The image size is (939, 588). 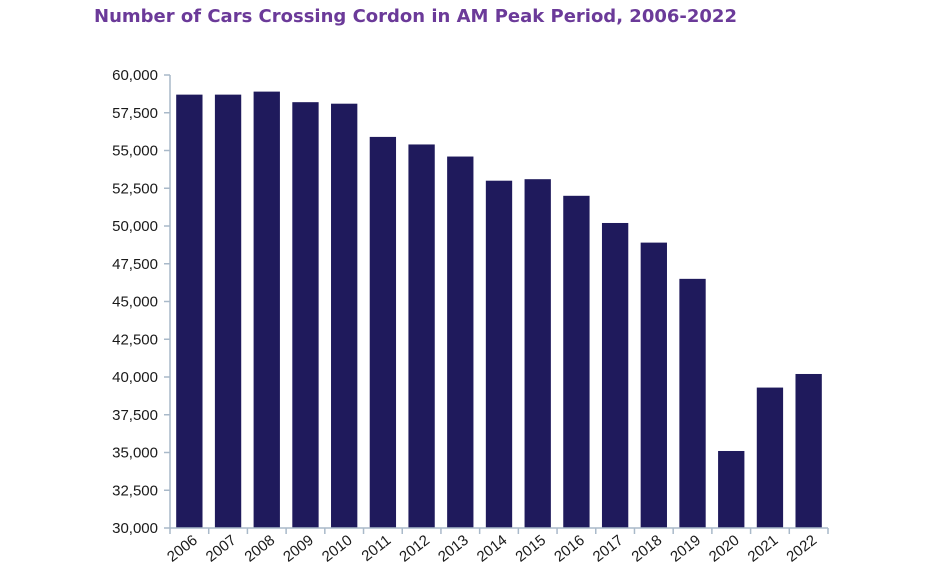 I want to click on y-tick-label: 45,000, so click(x=135, y=302).